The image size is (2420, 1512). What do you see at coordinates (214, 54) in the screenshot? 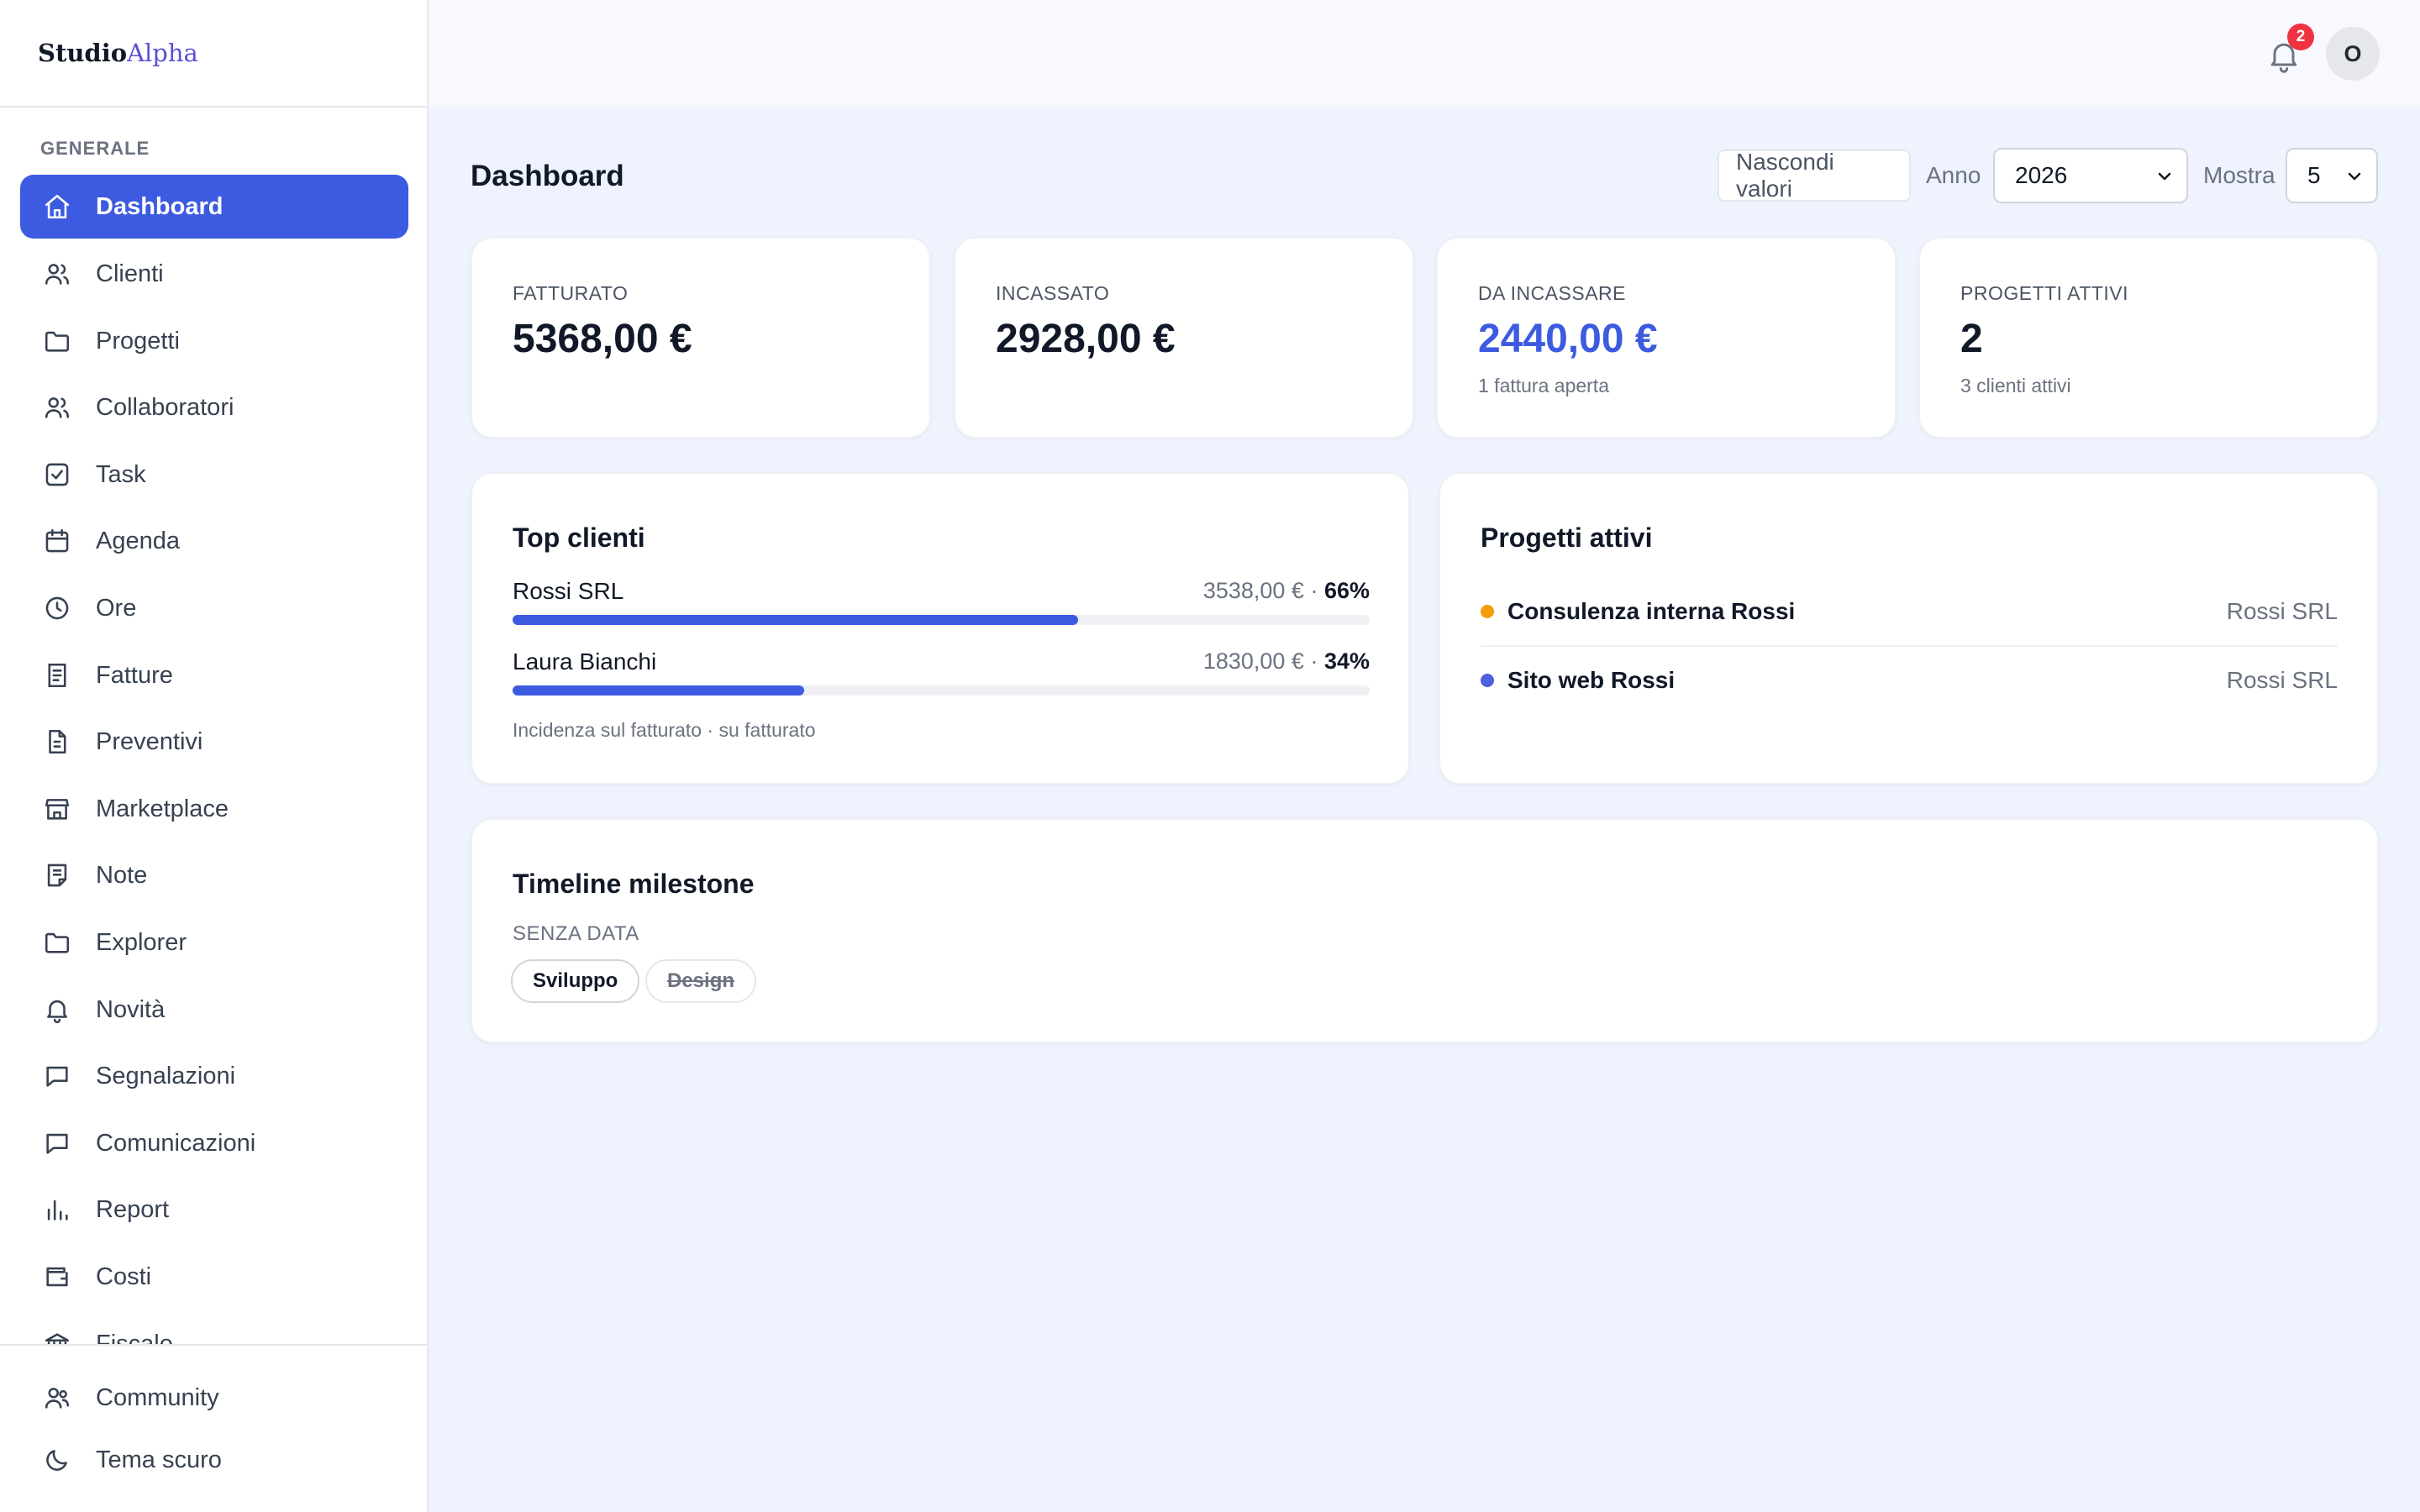
I see `brand-logo: Studio Alpha` at bounding box center [214, 54].